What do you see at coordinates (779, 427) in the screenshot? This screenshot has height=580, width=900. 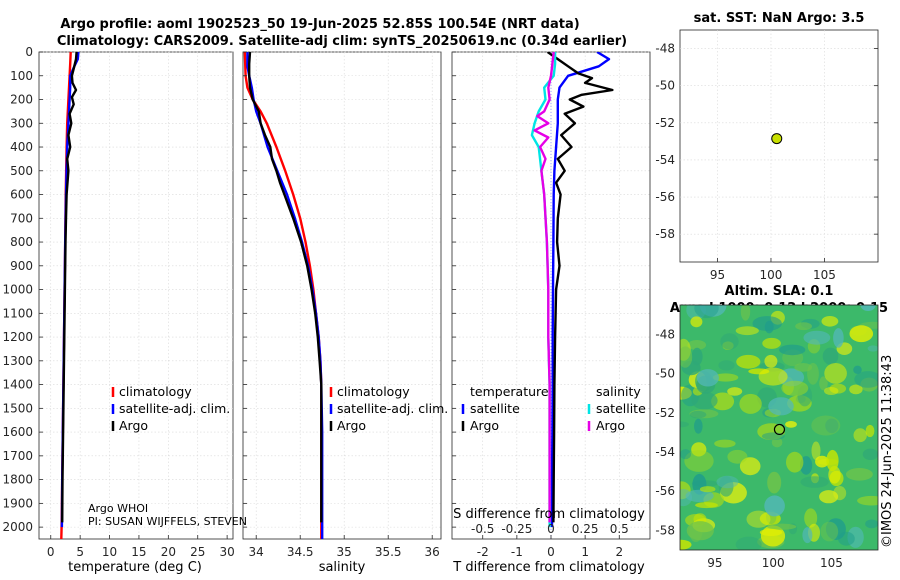 I see `sla-heatmap` at bounding box center [779, 427].